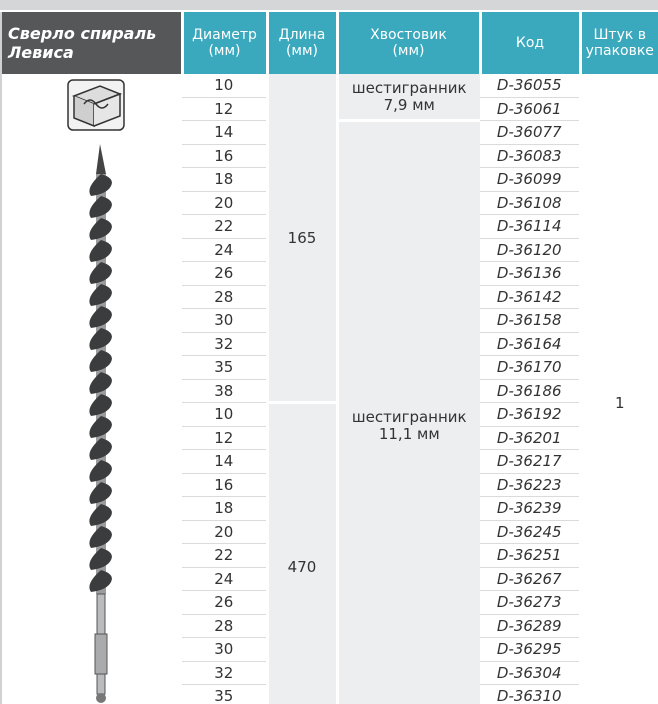  I want to click on text-line: Штук в, so click(620, 35).